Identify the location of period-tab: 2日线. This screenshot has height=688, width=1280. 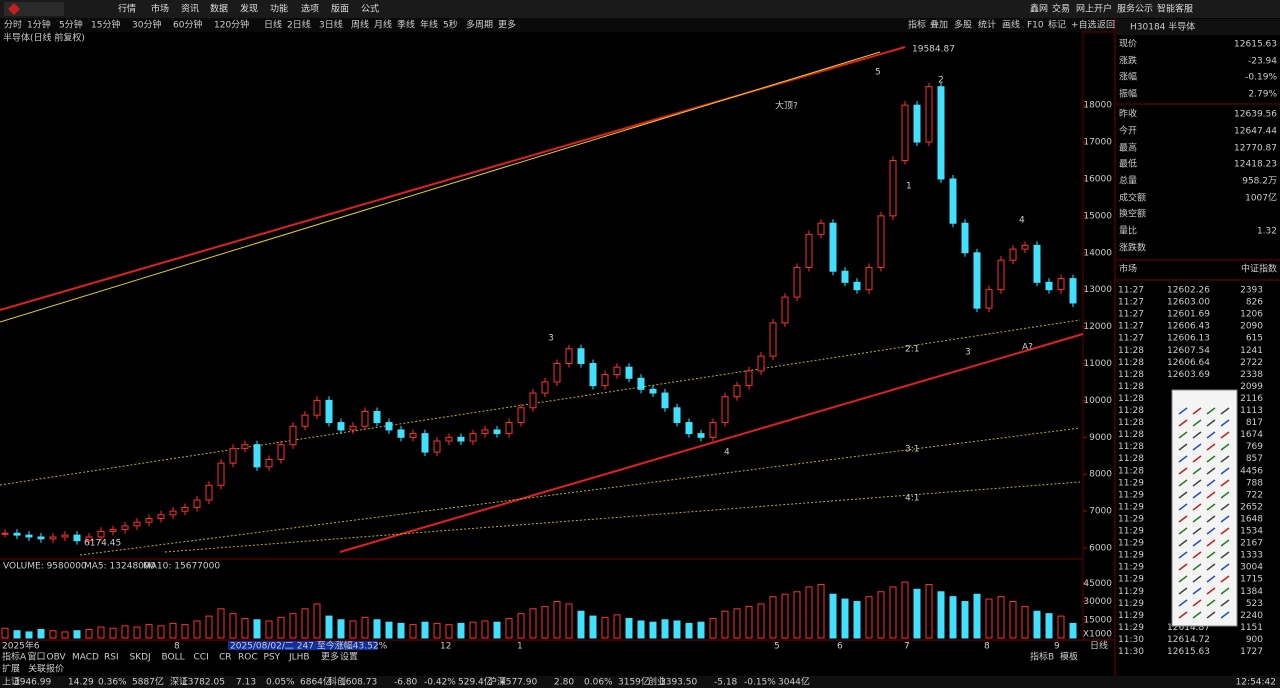
(299, 25).